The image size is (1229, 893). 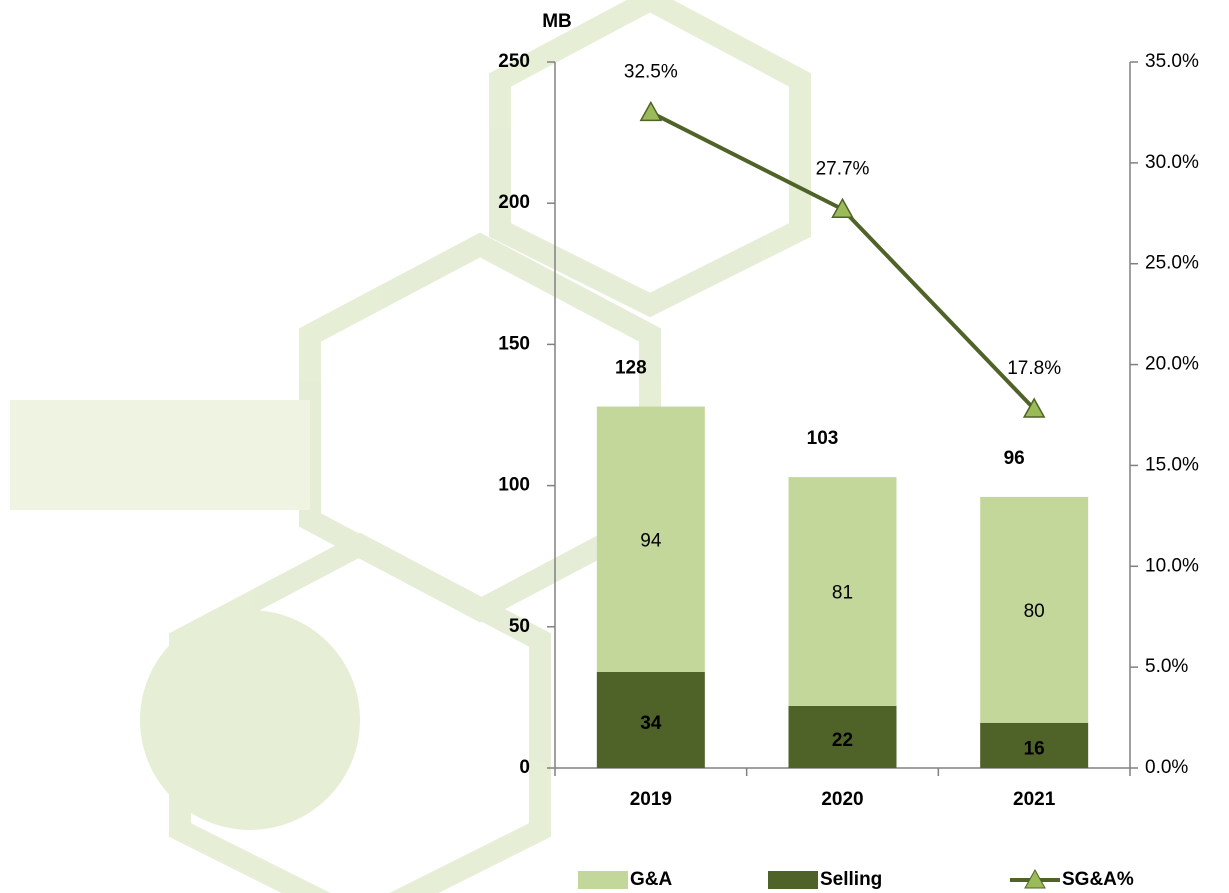 I want to click on y-tick-label: 150, so click(x=514, y=343).